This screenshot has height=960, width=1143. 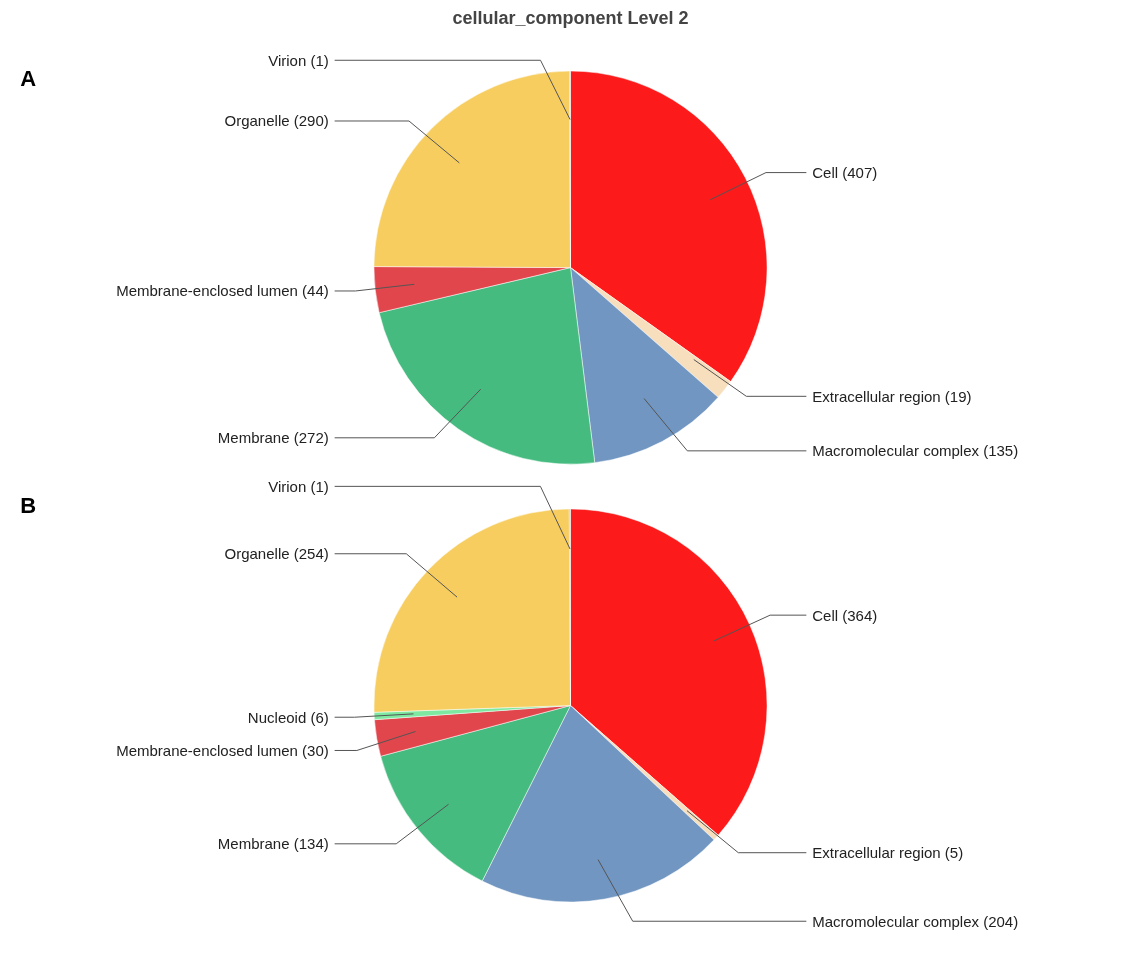 What do you see at coordinates (288, 717) in the screenshot?
I see `slice-label: Nucleoid (6)` at bounding box center [288, 717].